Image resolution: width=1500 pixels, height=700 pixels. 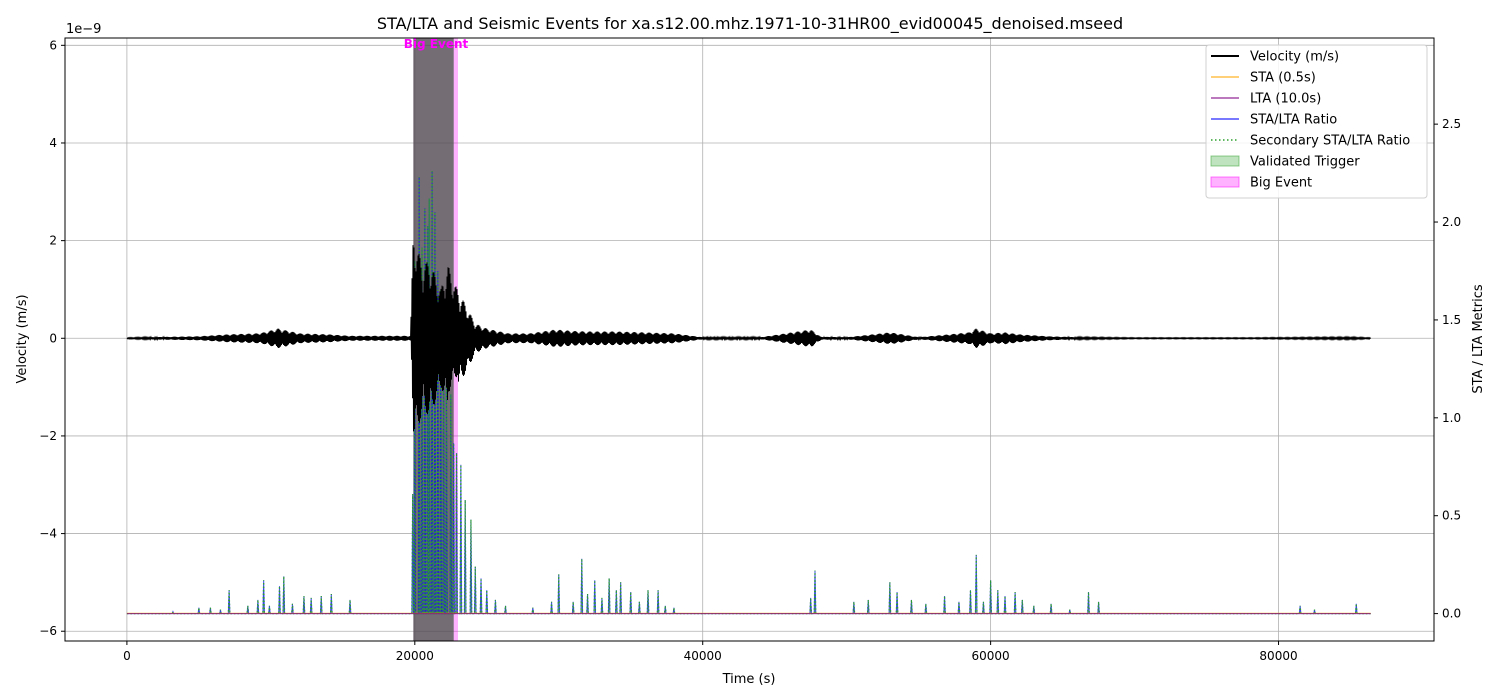 What do you see at coordinates (749, 679) in the screenshot?
I see `x-axis-label: Time (s)` at bounding box center [749, 679].